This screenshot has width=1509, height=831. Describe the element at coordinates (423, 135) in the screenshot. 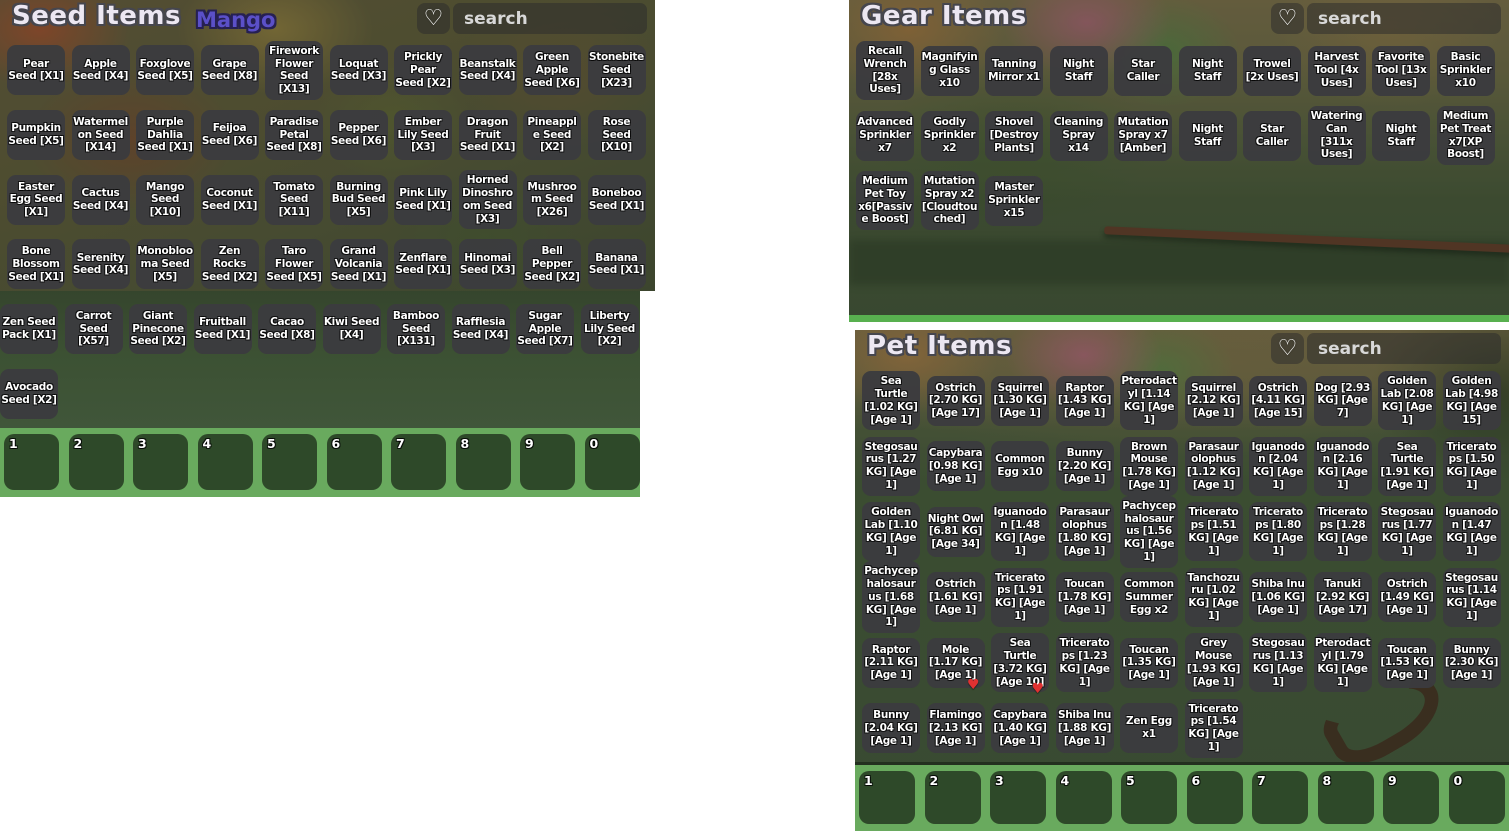

I see `item-cell: Ember Lily Seed [X3]` at that location.